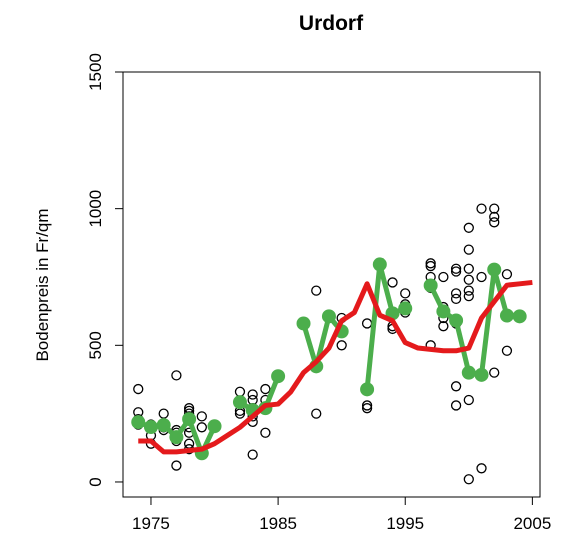 This screenshot has width=572, height=555. Describe the element at coordinates (95, 72) in the screenshot. I see `y-tick-label: 1500` at that location.